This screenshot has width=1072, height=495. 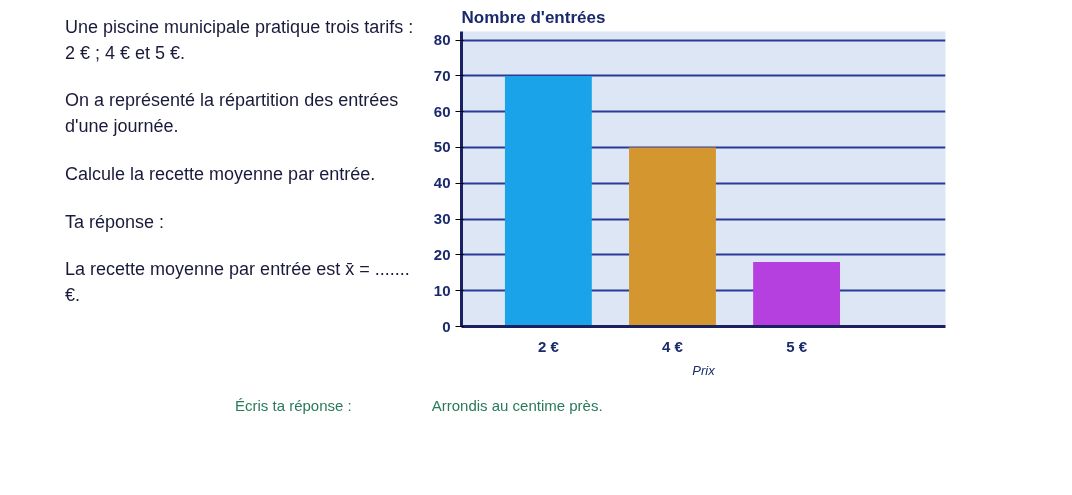 What do you see at coordinates (704, 370) in the screenshot?
I see `x-axis-title: Prix` at bounding box center [704, 370].